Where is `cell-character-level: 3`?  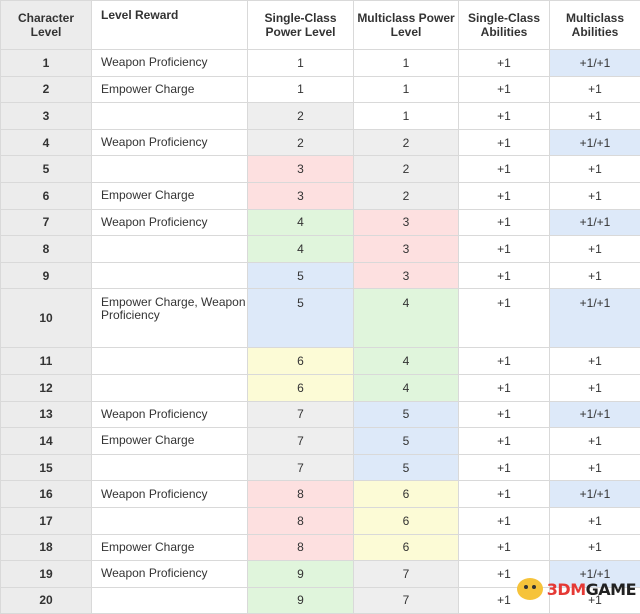 cell-character-level: 3 is located at coordinates (46, 116).